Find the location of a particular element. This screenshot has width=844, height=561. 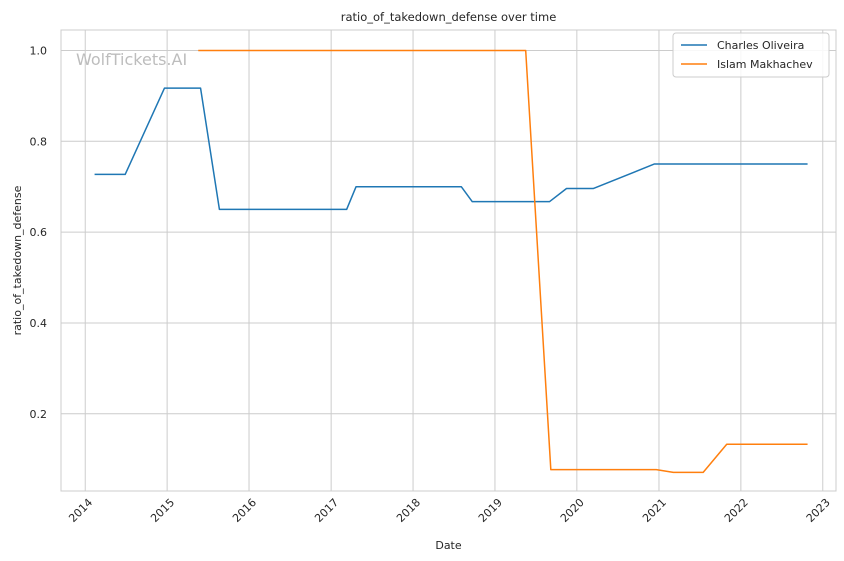

legend: Charles Oliveira Islam Makhachev is located at coordinates (751, 55).